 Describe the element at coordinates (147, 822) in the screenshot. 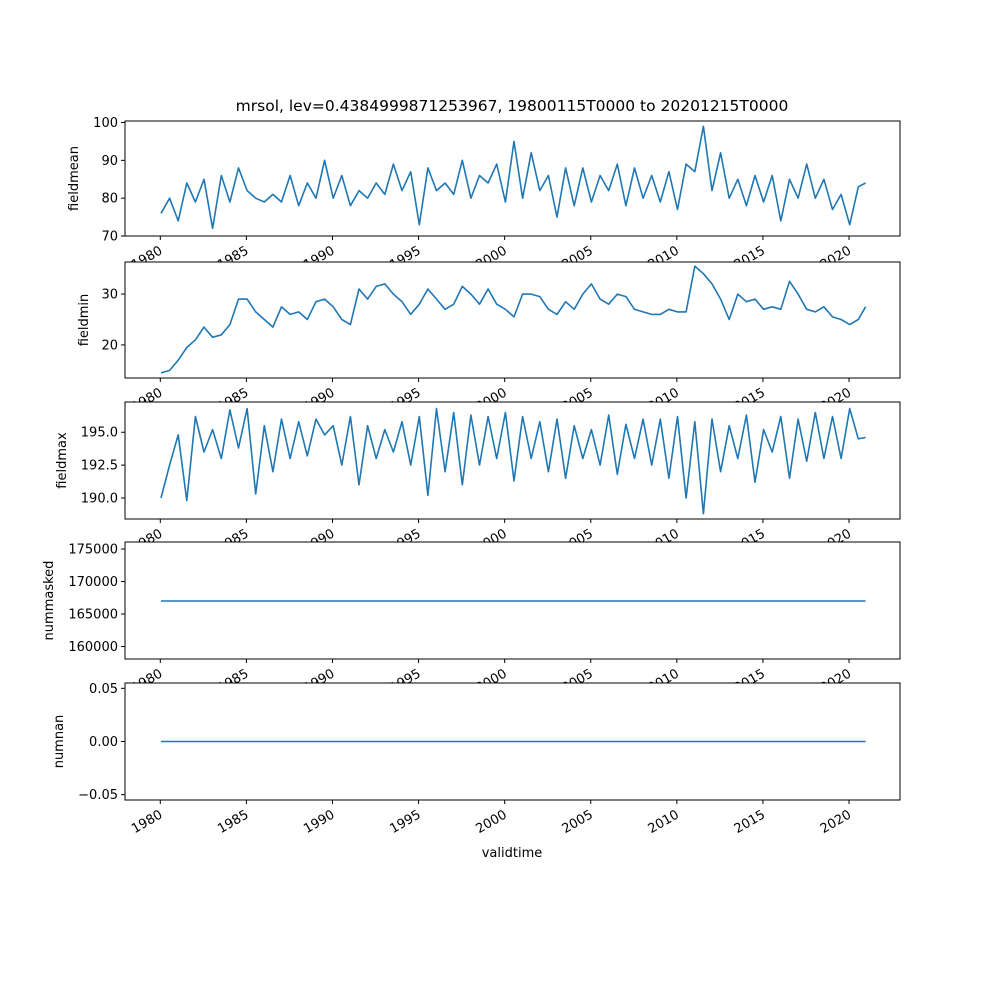

I see `x-tick-label: 1980` at that location.